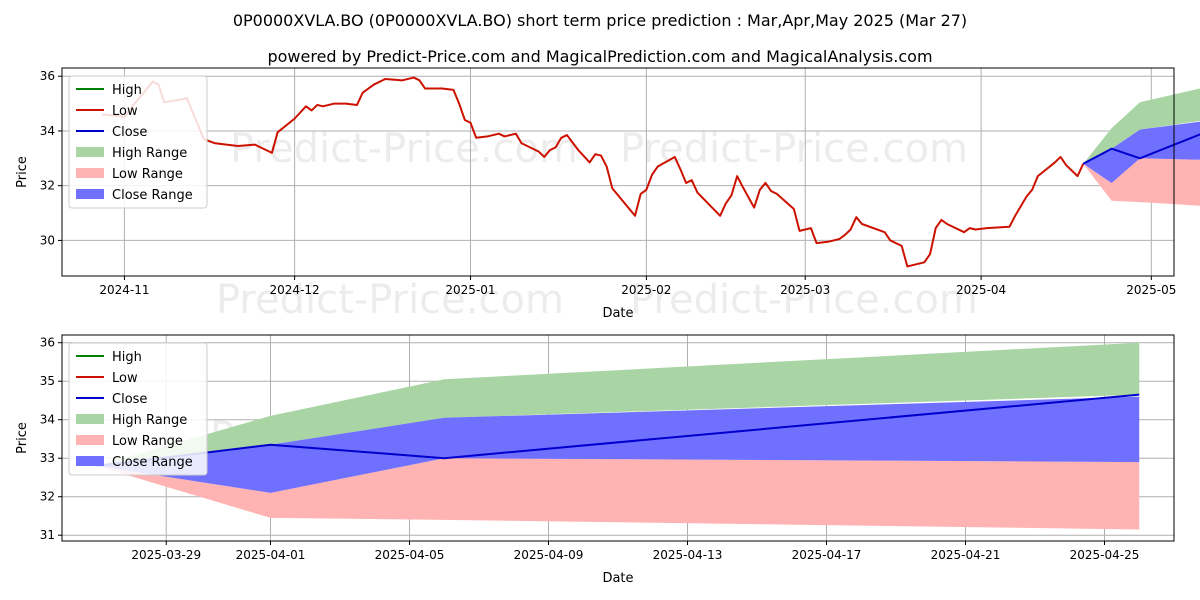  I want to click on high-range-area, so click(1141, 126).